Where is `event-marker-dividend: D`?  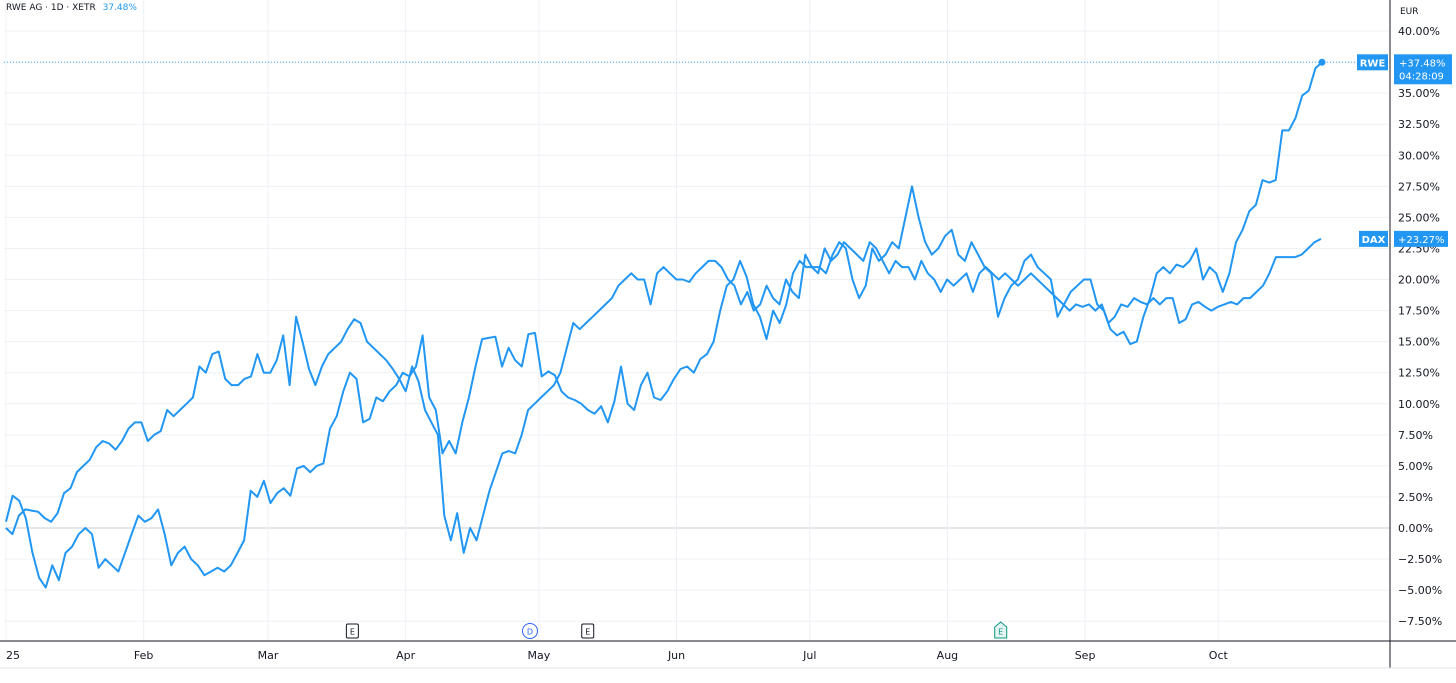
event-marker-dividend: D is located at coordinates (530, 631).